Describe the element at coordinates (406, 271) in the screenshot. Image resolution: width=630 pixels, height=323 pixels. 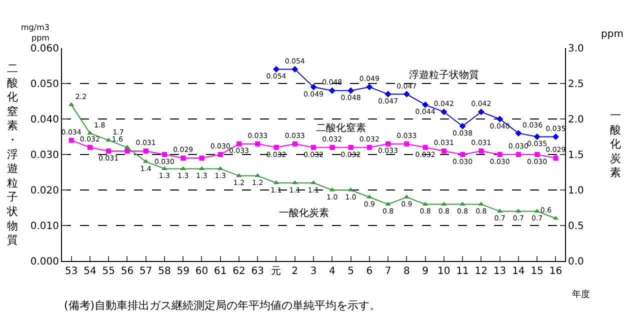
I see `x-tick-label: 8` at that location.